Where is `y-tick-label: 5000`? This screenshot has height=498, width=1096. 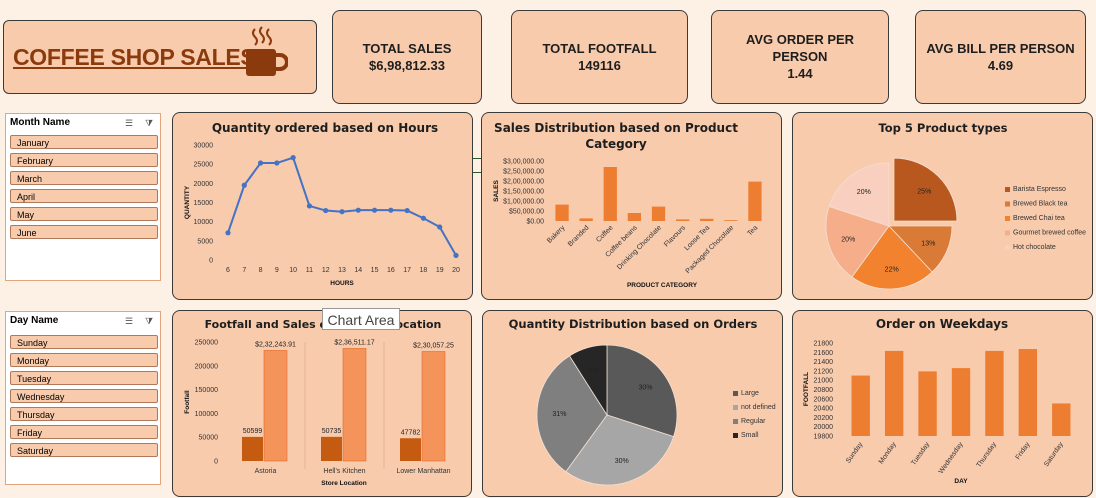
y-tick-label: 5000 is located at coordinates (205, 241).